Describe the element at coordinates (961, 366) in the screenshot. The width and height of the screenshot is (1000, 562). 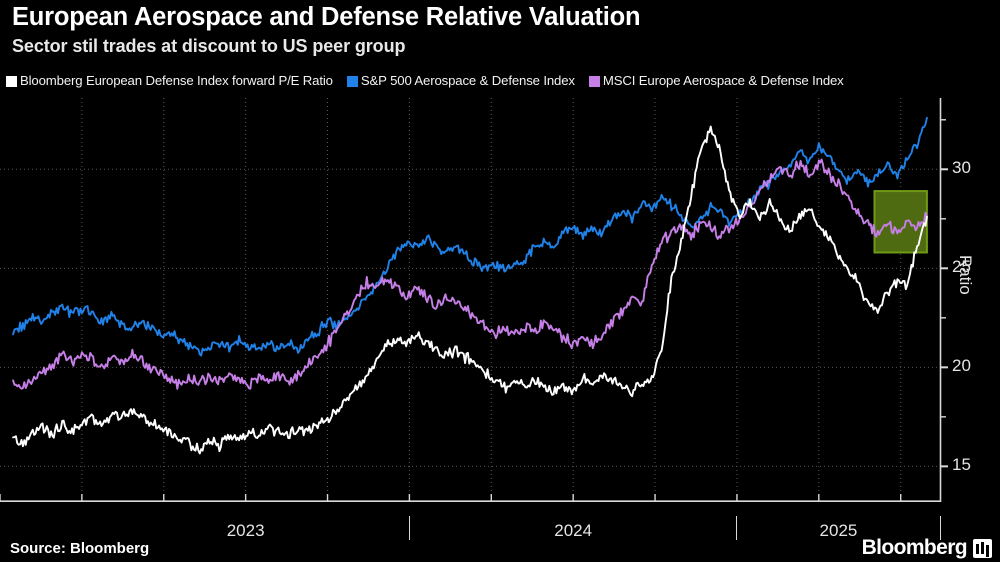
I see `y-axis-tick-label: 20` at that location.